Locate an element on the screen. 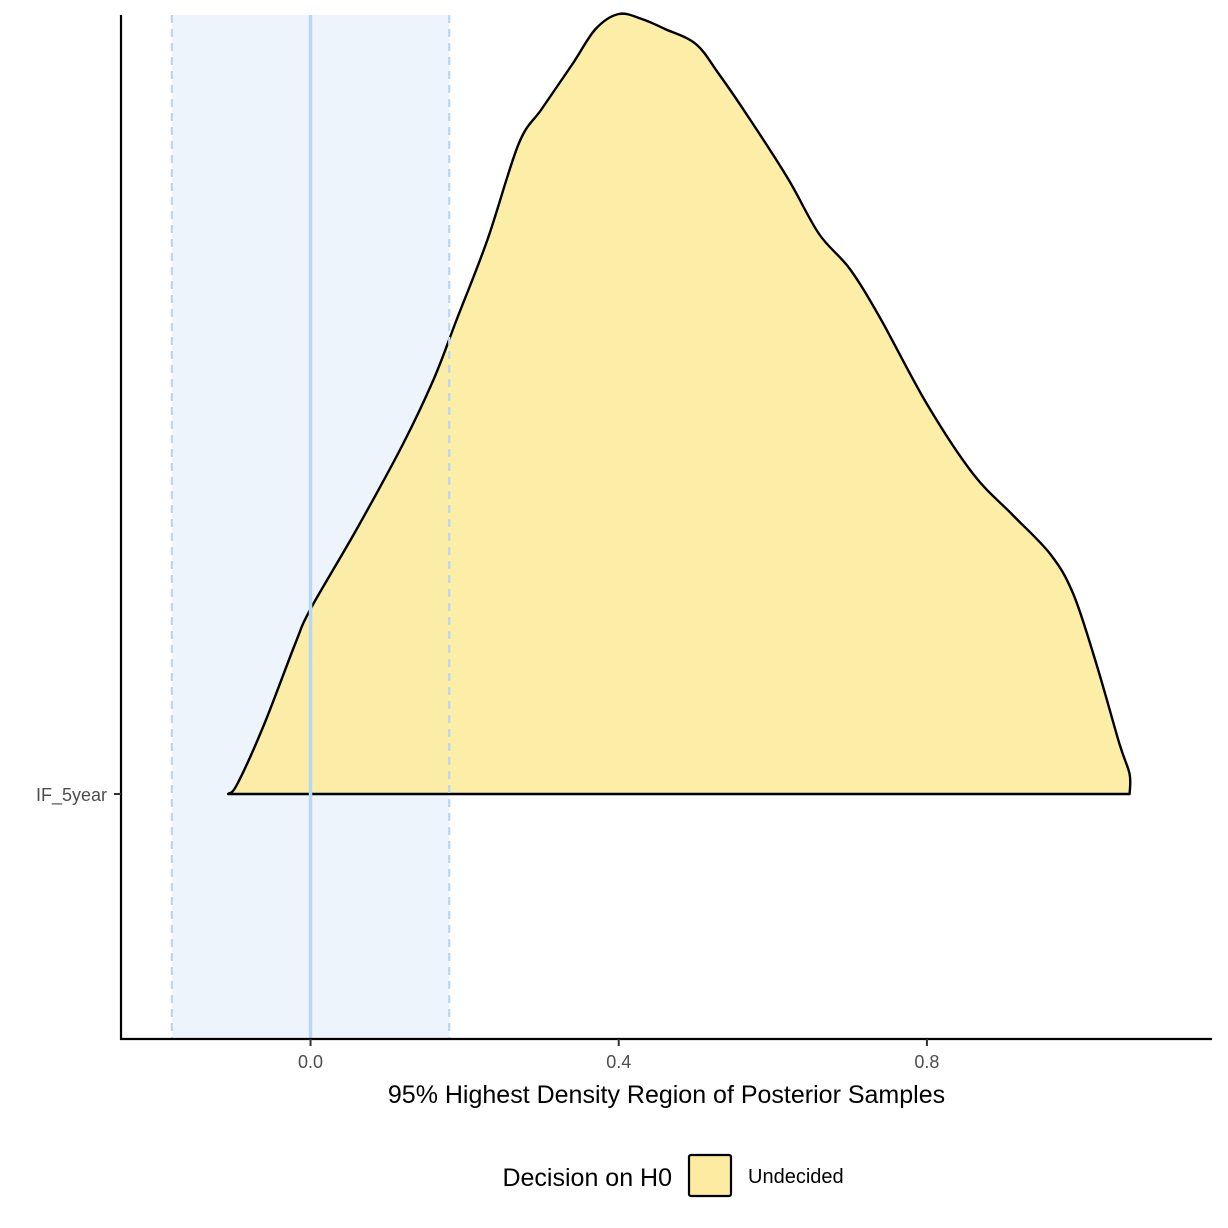 This screenshot has height=1228, width=1228. legend: Decision on H0 Undecided is located at coordinates (673, 1175).